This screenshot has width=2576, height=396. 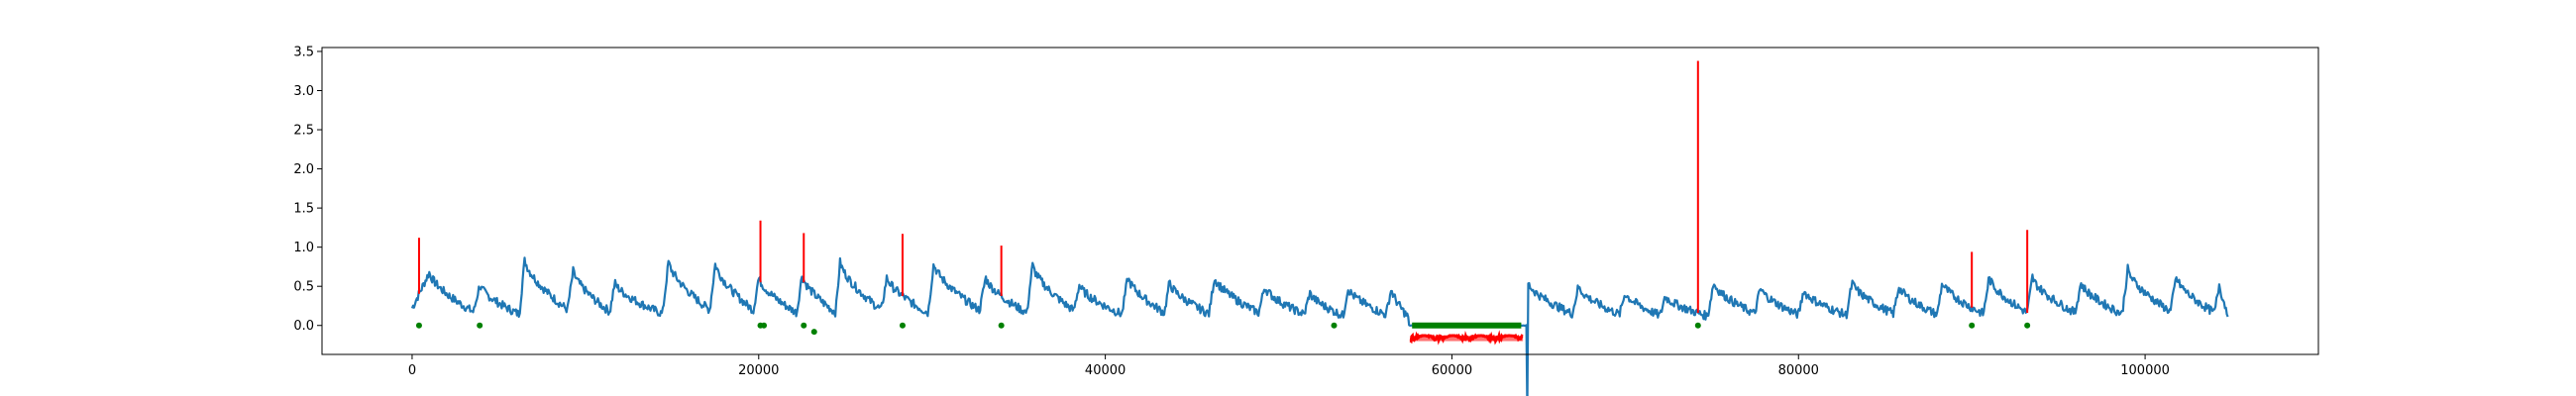 What do you see at coordinates (303, 92) in the screenshot?
I see `y-tick-label: 3.0` at bounding box center [303, 92].